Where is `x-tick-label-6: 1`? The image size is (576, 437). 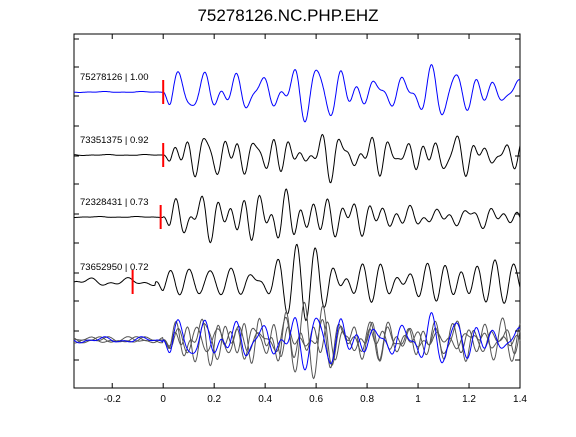 x-tick-label-6: 1 is located at coordinates (418, 399).